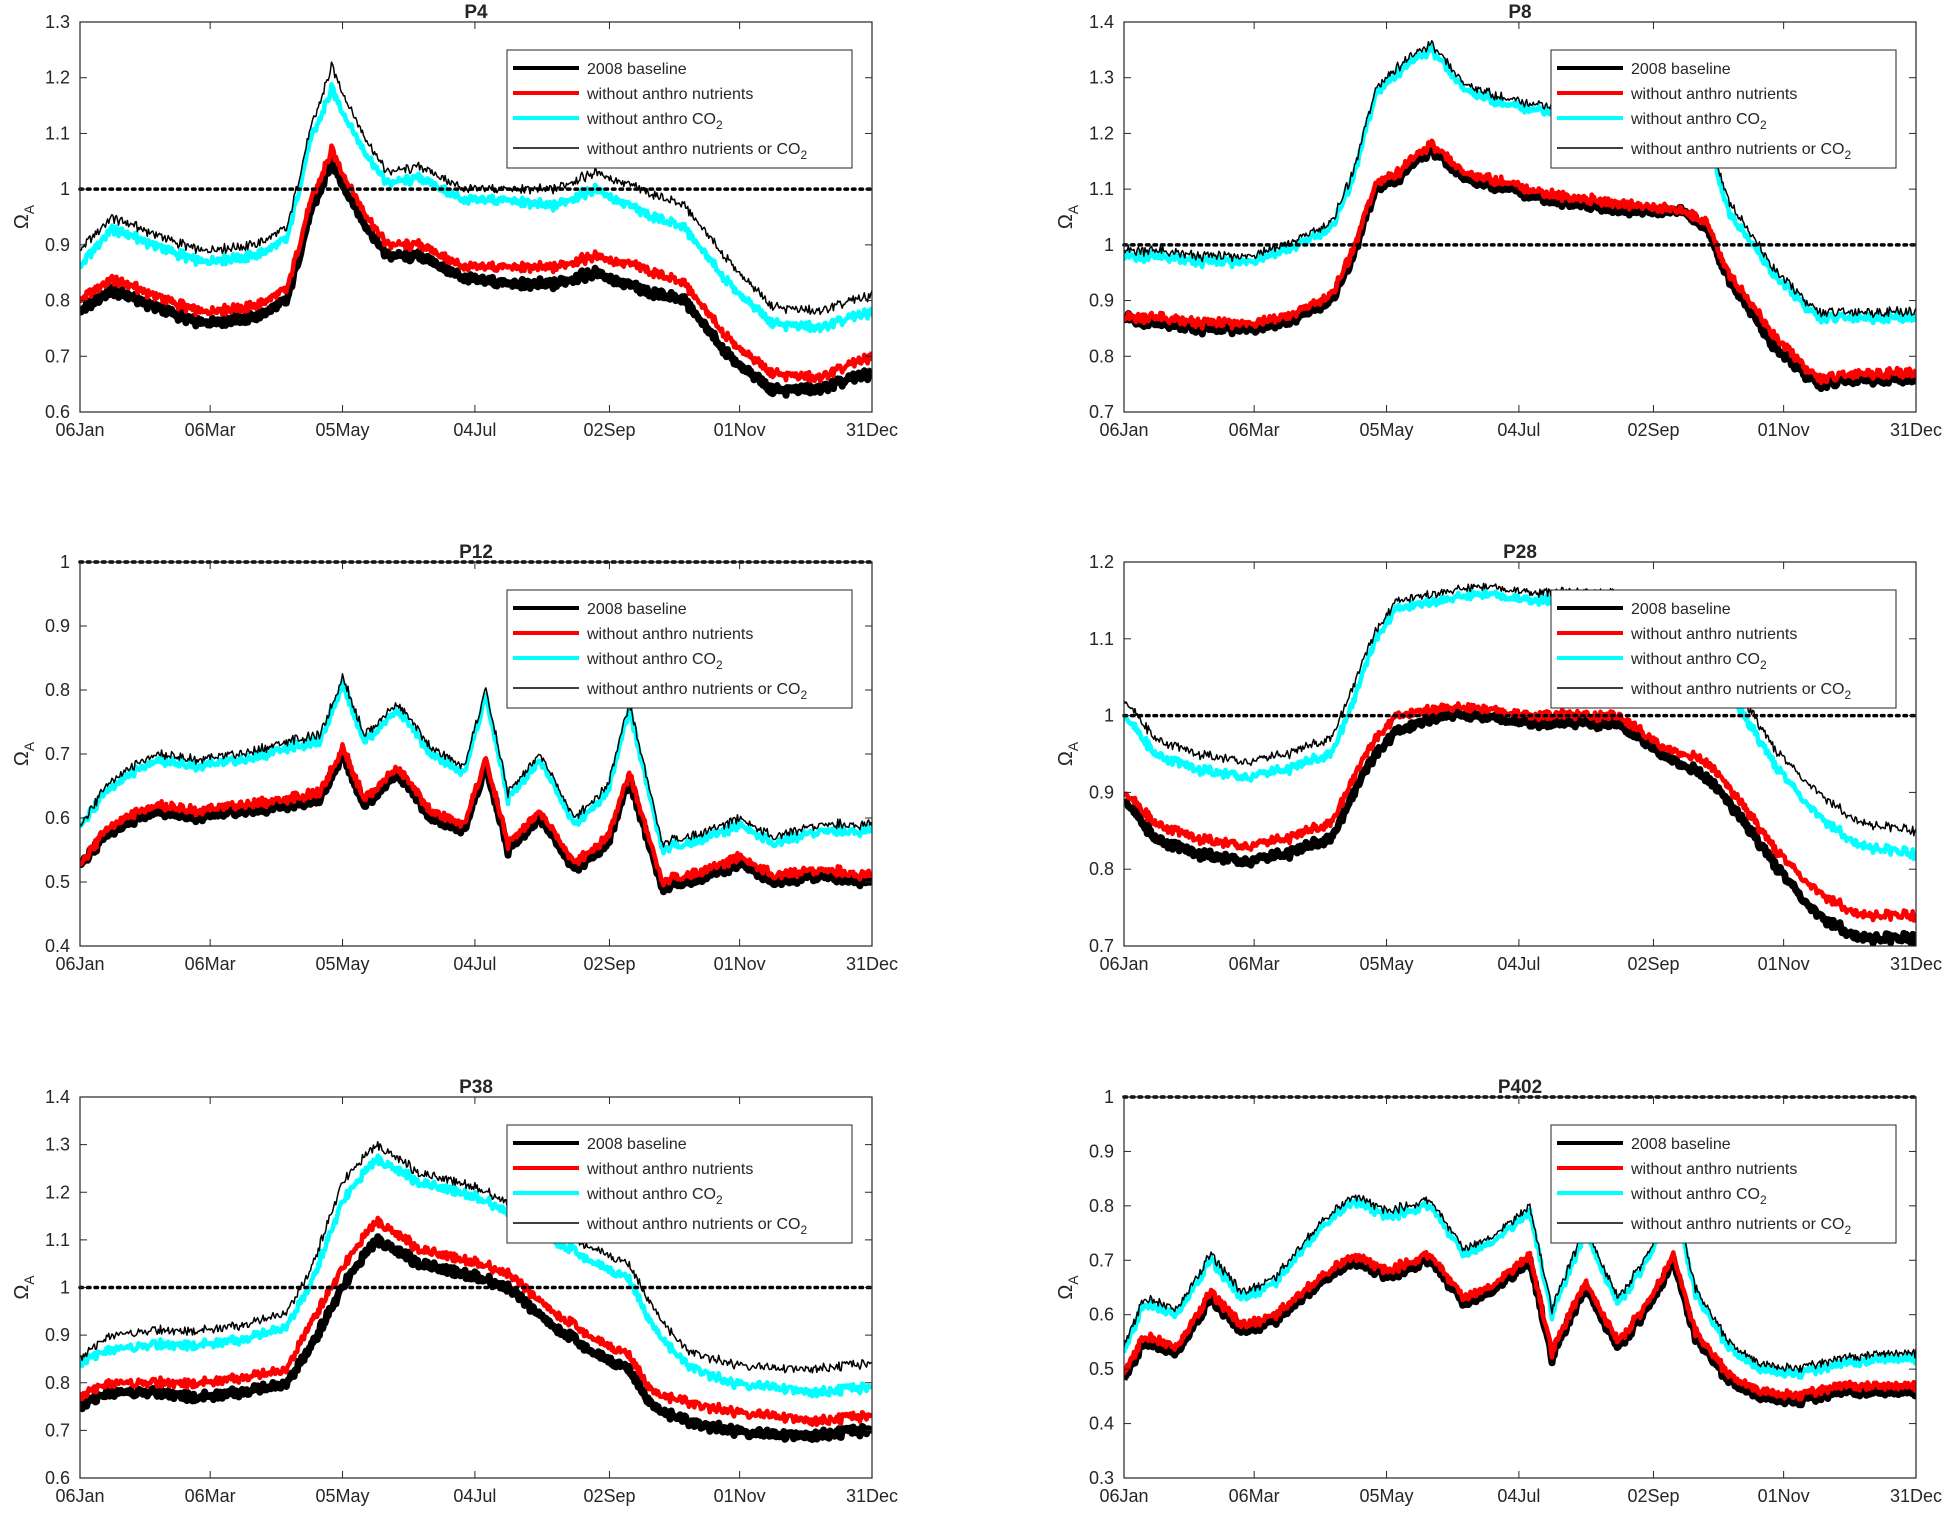 This screenshot has height=1522, width=1950. What do you see at coordinates (57, 946) in the screenshot?
I see `y-tick-label: 0.4` at bounding box center [57, 946].